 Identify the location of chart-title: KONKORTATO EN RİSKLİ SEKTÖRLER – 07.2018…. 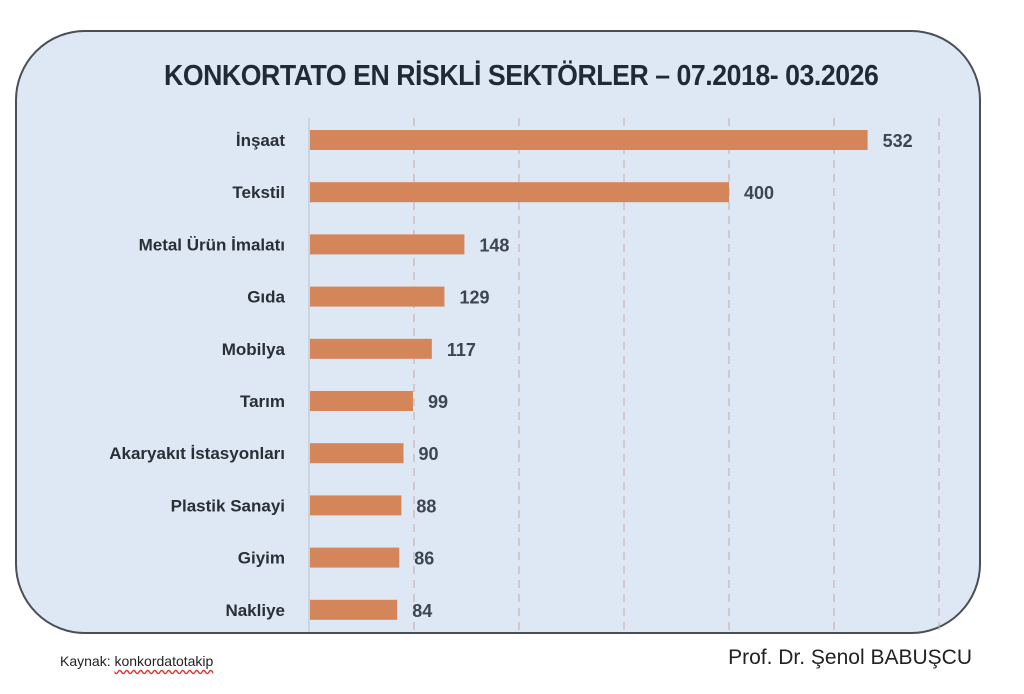
(521, 76).